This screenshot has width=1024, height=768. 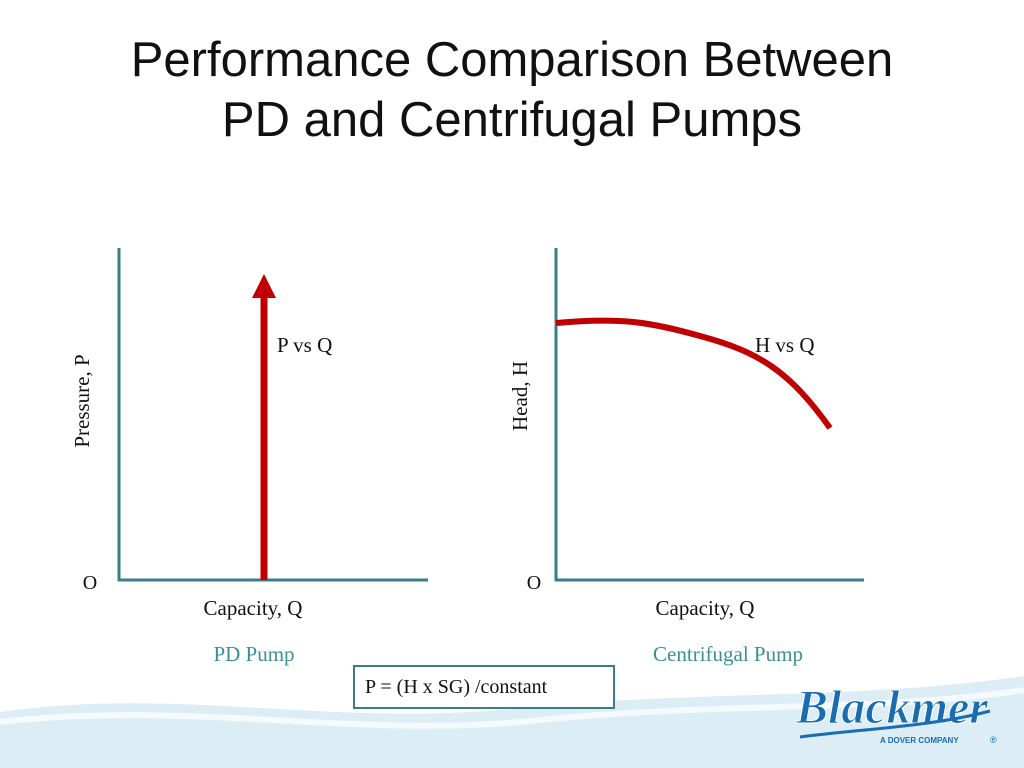 I want to click on background-wave-highlight, so click(x=512, y=708).